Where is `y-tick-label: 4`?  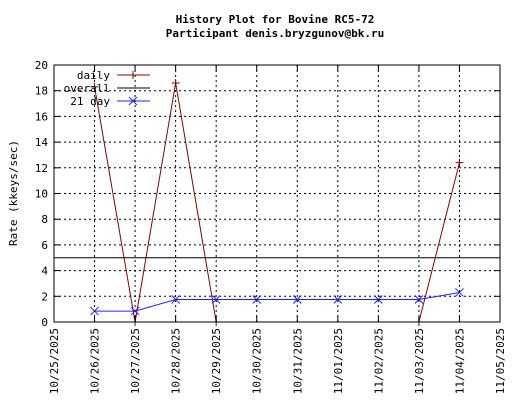 y-tick-label: 4 is located at coordinates (44, 271).